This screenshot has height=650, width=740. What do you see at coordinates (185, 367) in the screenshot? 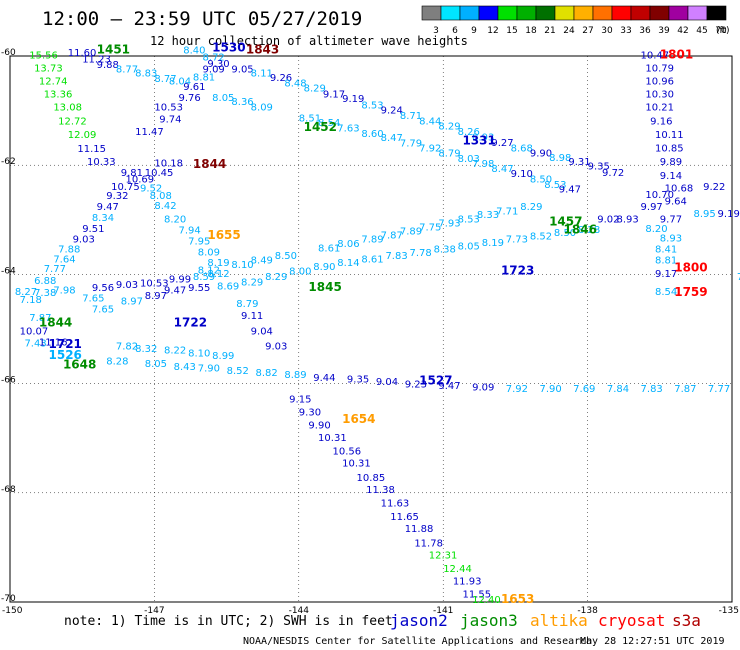
I see `swh-value: 8.43` at bounding box center [185, 367].